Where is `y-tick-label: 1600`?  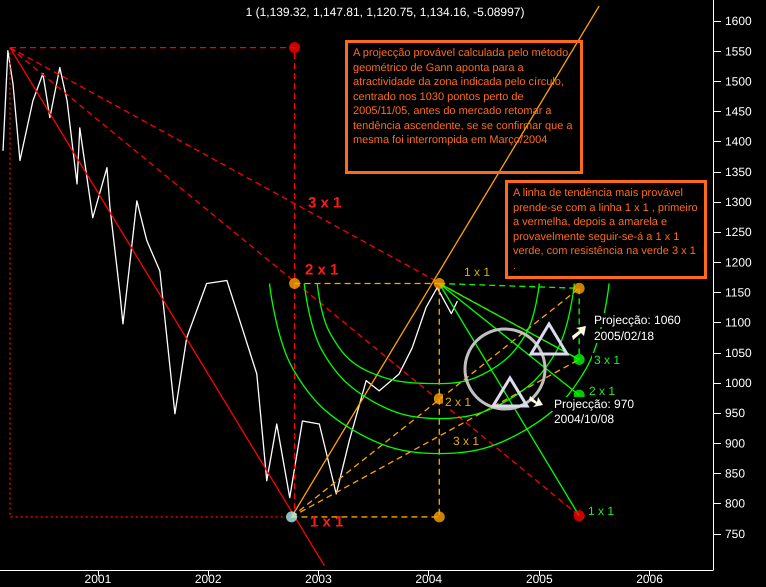 y-tick-label: 1600 is located at coordinates (738, 21).